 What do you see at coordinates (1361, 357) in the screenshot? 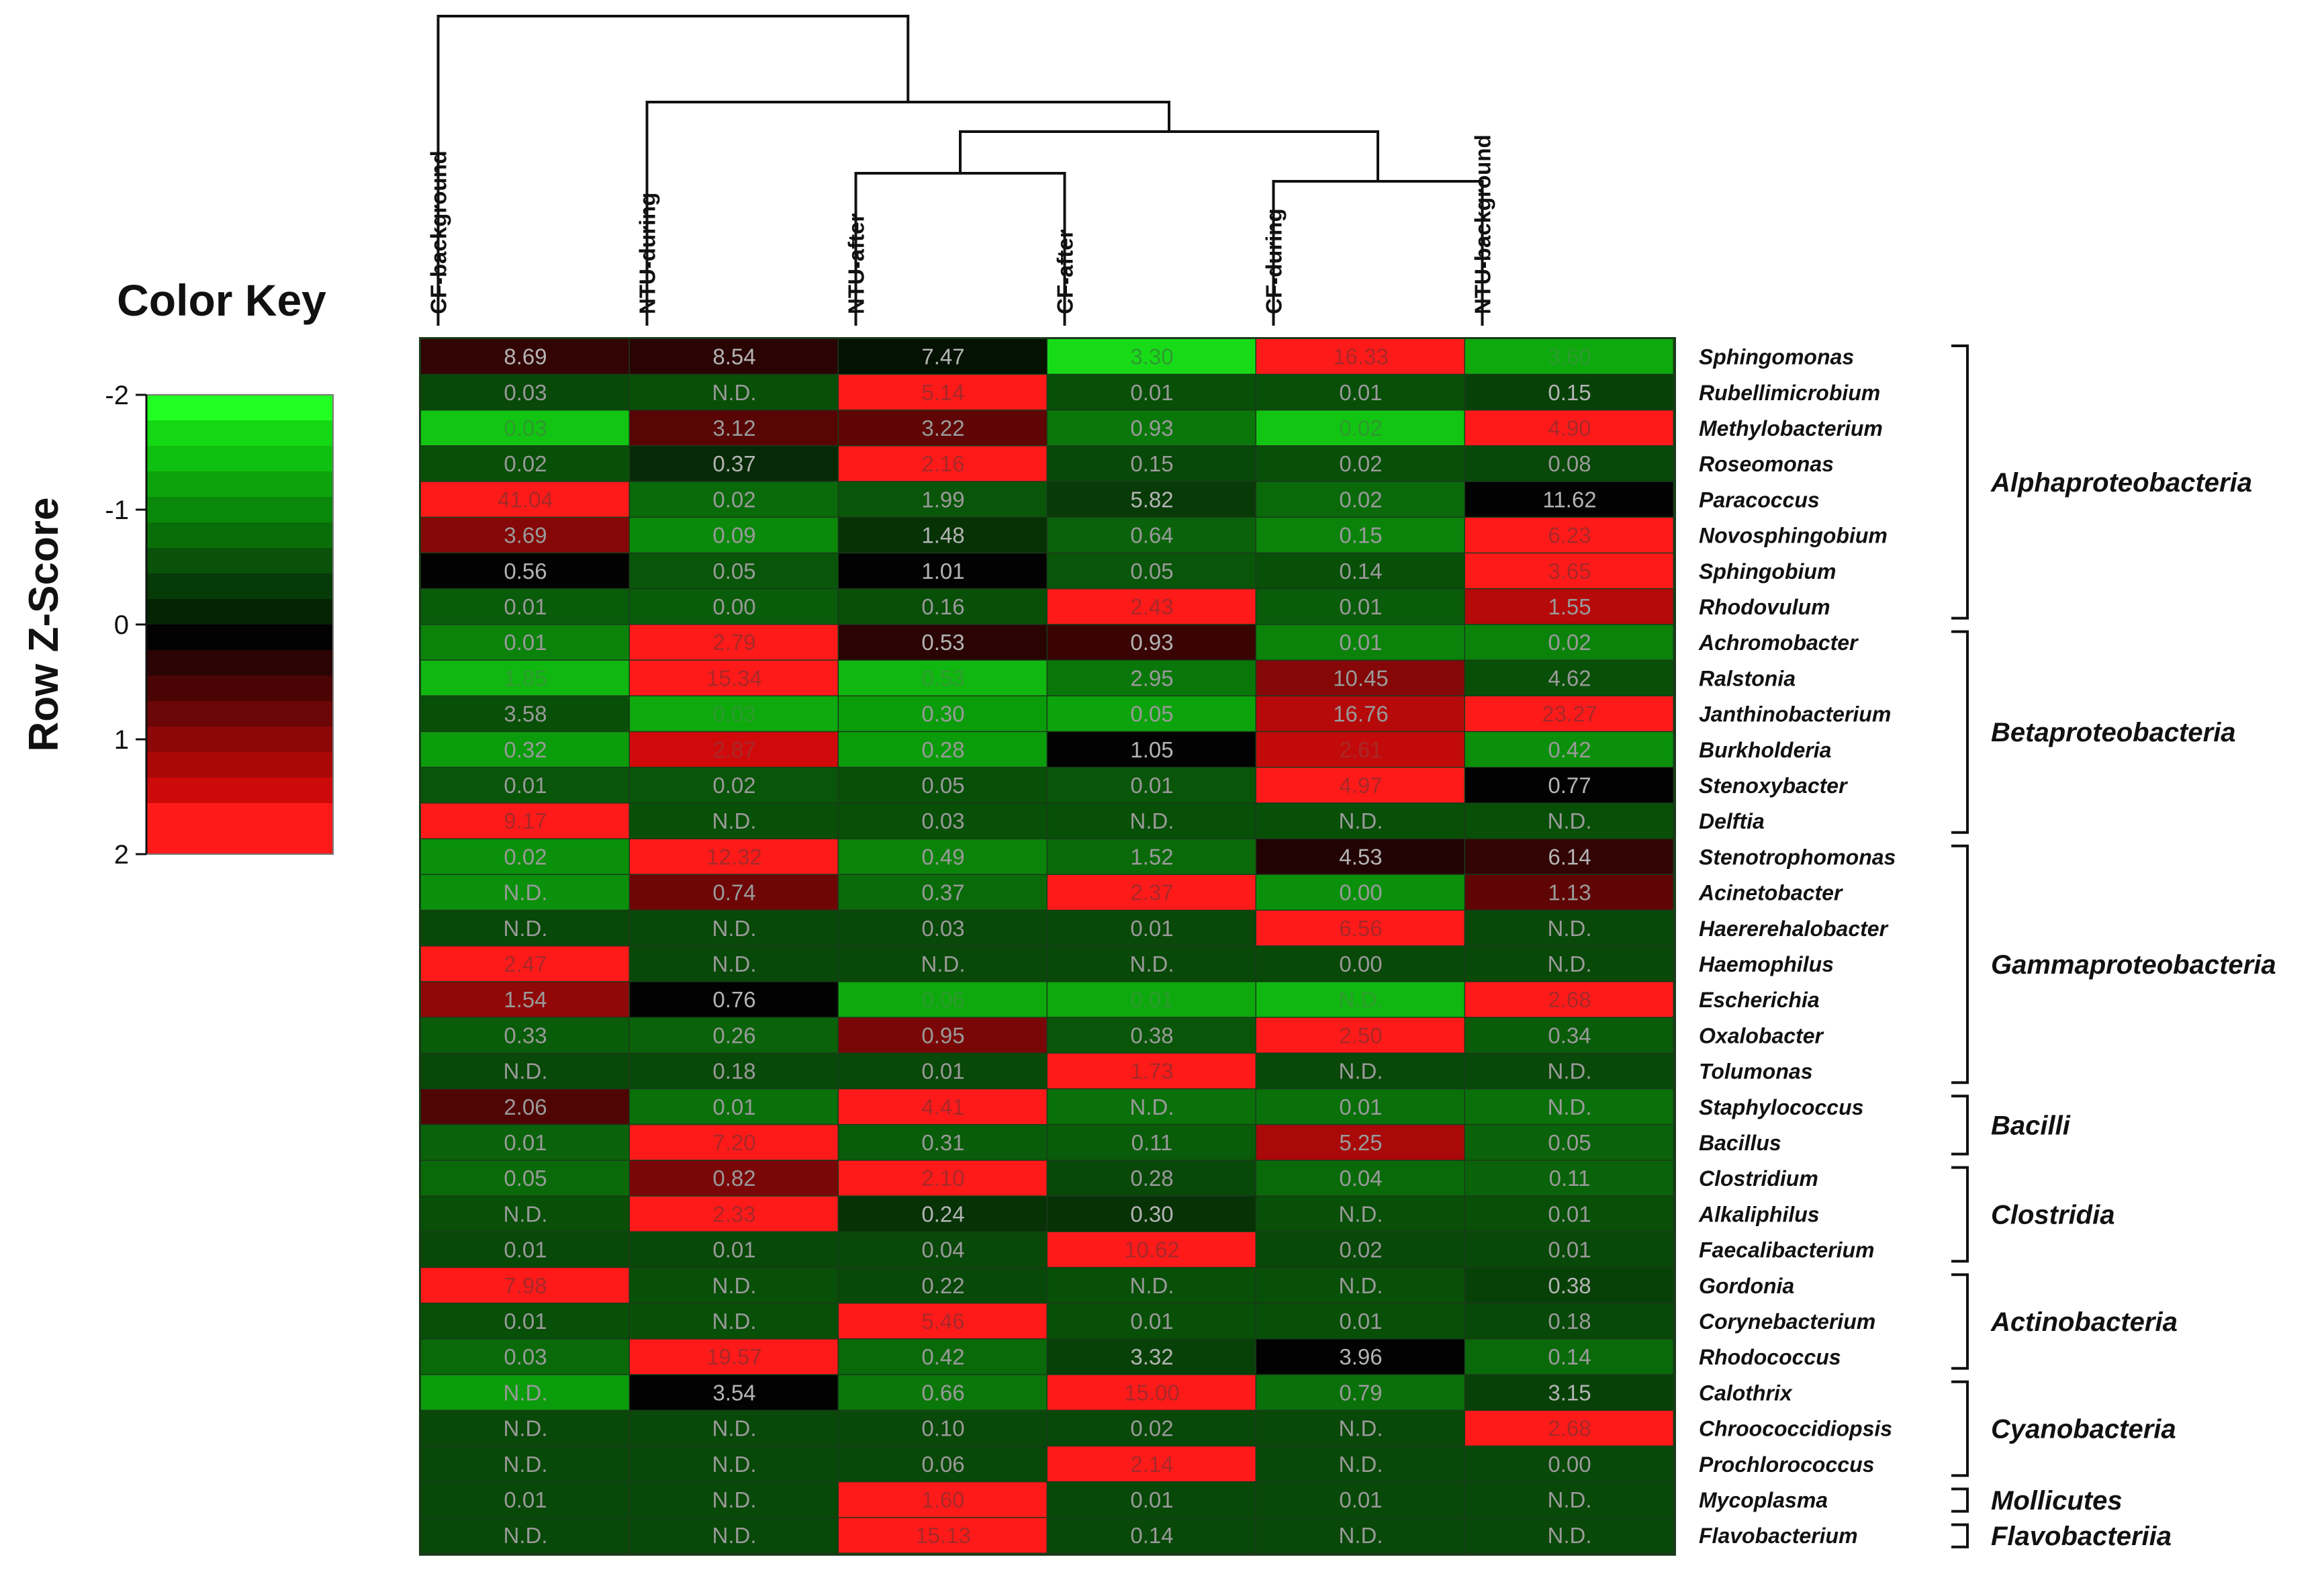
I see `cell-value-label: 16.33` at bounding box center [1361, 357].